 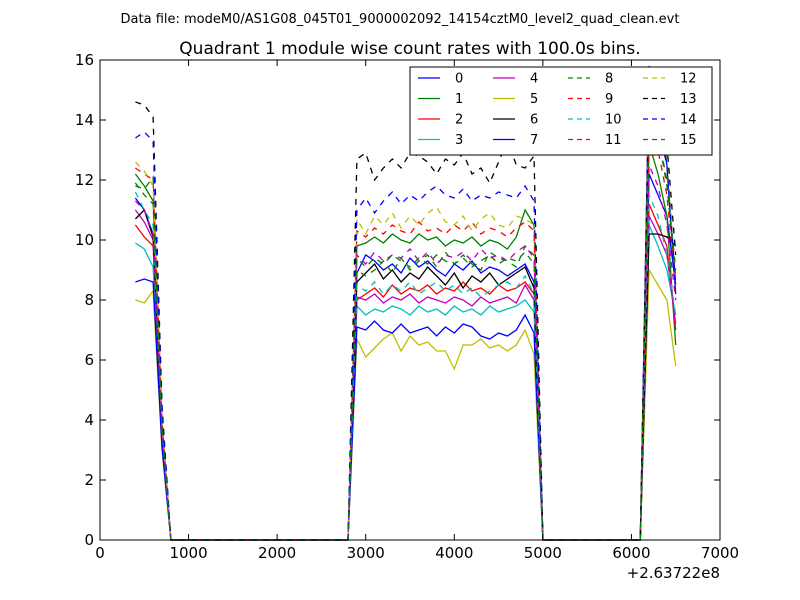 What do you see at coordinates (534, 140) in the screenshot?
I see `legend-label-7: 7` at bounding box center [534, 140].